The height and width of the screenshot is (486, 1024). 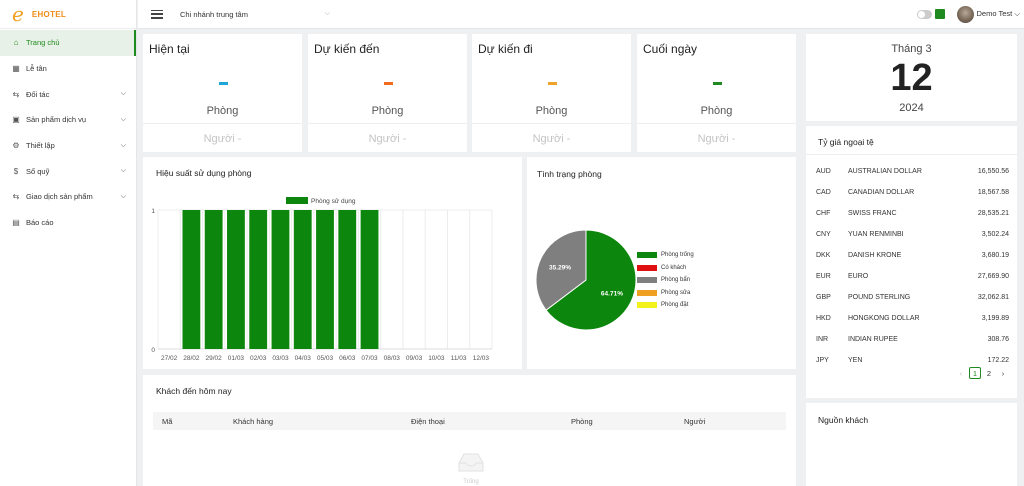 I want to click on pager-next-icon: ›, so click(x=1003, y=373).